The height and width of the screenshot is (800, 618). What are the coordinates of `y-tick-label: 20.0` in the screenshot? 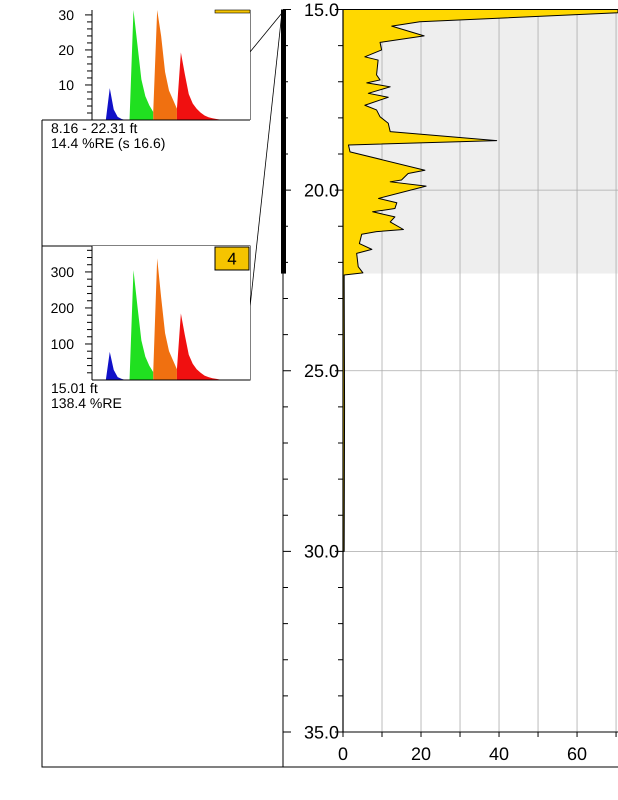 It's located at (321, 190).